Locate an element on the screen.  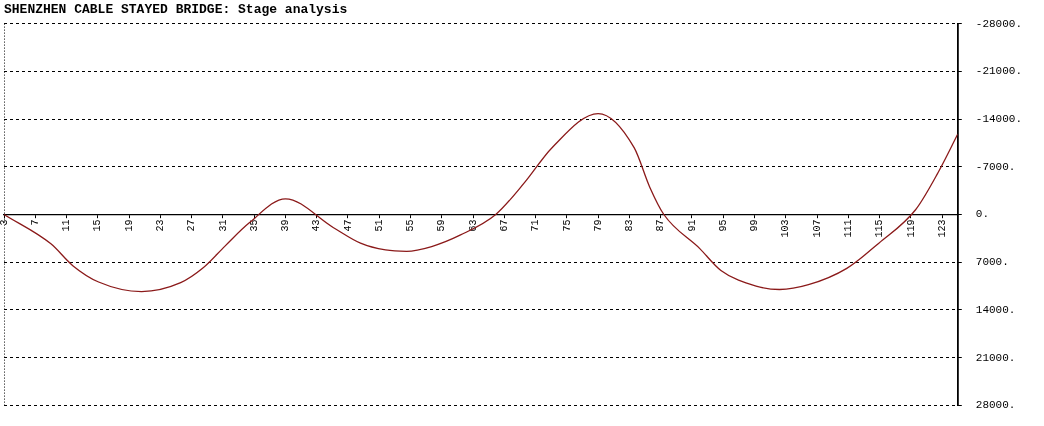
x-tick-label: 87 is located at coordinates (661, 225).